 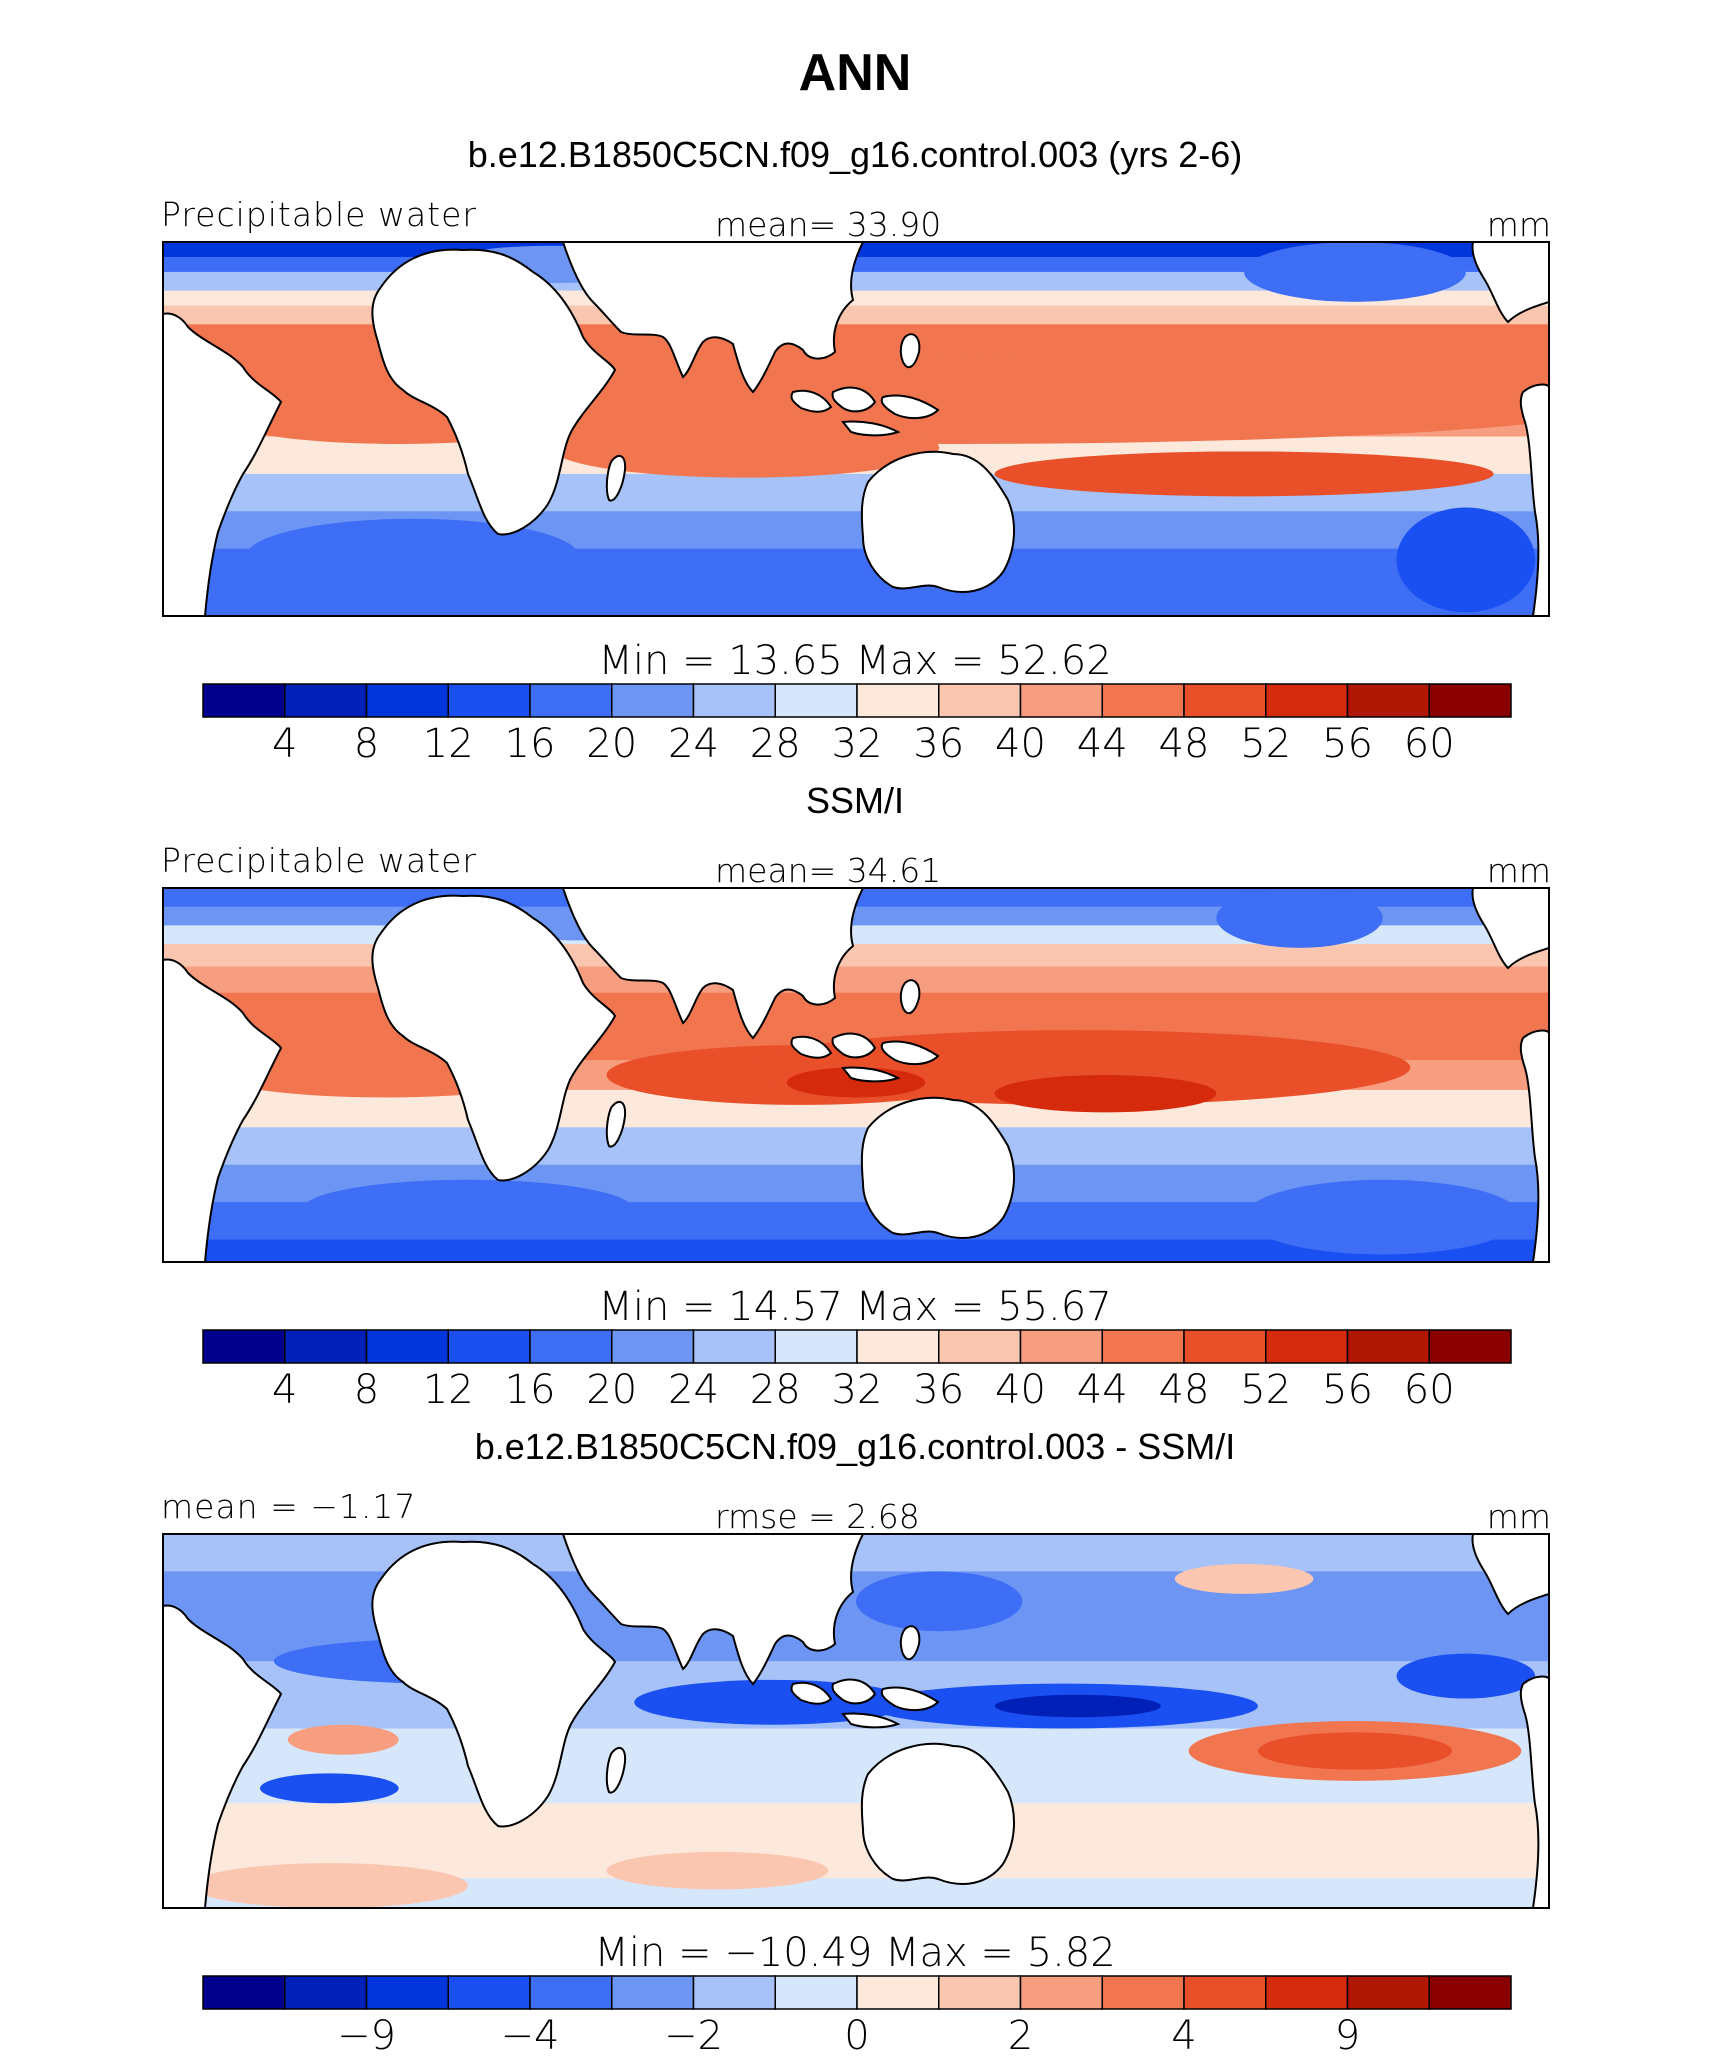 What do you see at coordinates (288, 1506) in the screenshot?
I see `panel-left-label: mean = −1.17` at bounding box center [288, 1506].